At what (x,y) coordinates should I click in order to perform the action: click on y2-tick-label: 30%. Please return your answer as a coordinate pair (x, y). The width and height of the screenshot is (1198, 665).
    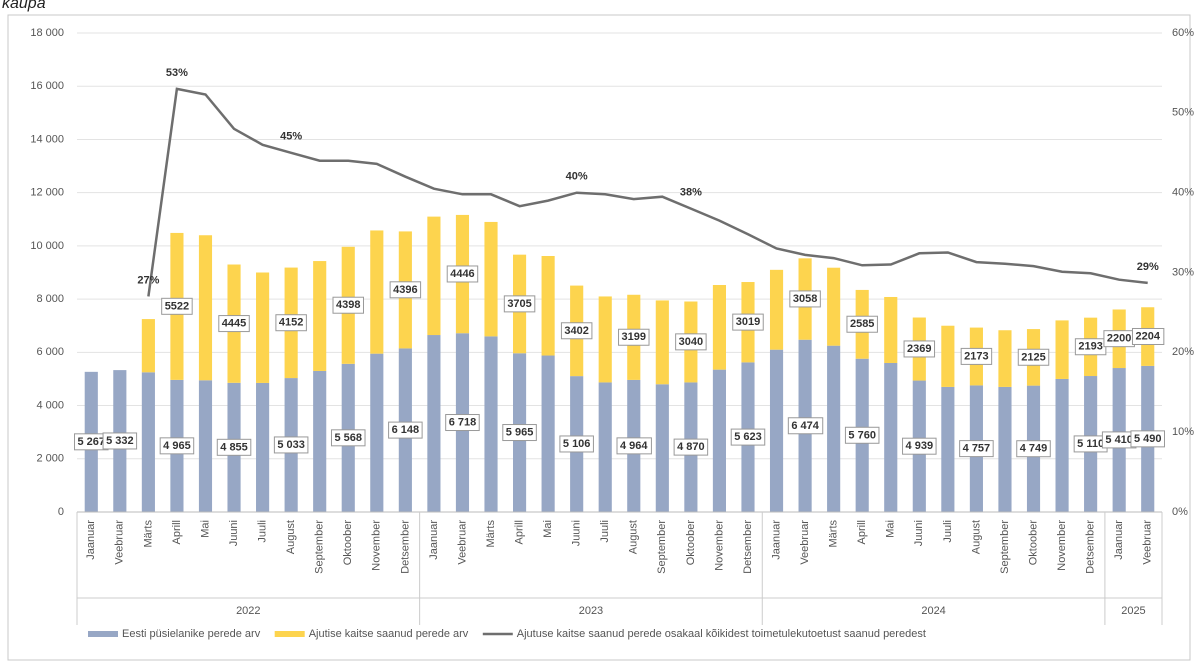
    Looking at the image, I should click on (1183, 272).